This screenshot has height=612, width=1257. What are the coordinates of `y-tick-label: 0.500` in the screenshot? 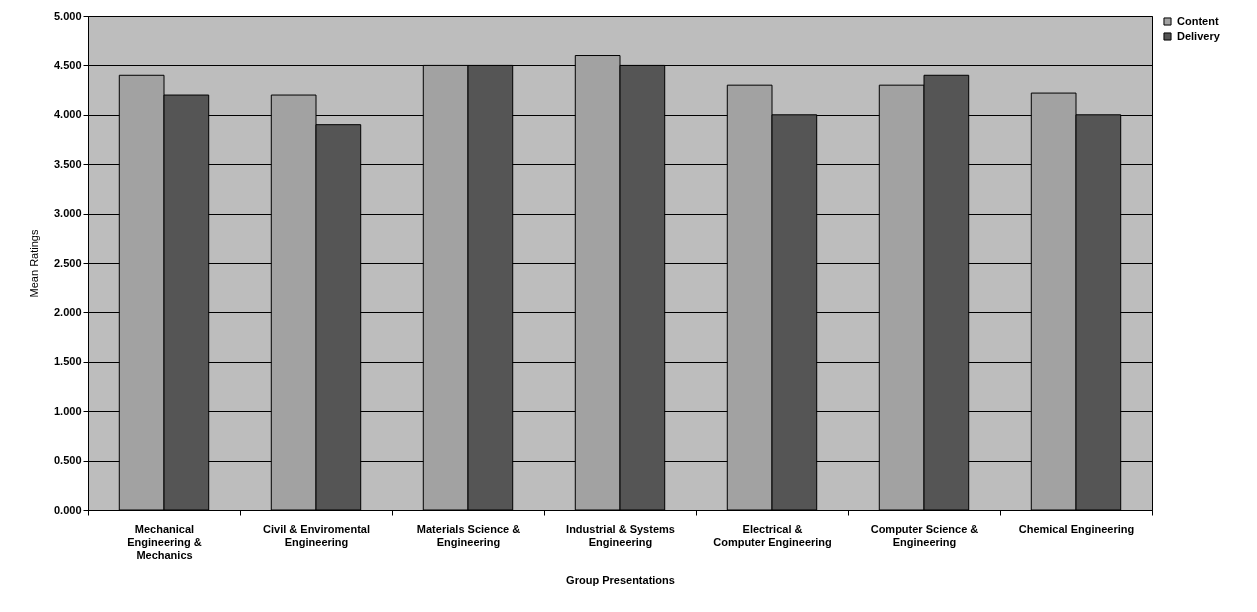 It's located at (67, 460).